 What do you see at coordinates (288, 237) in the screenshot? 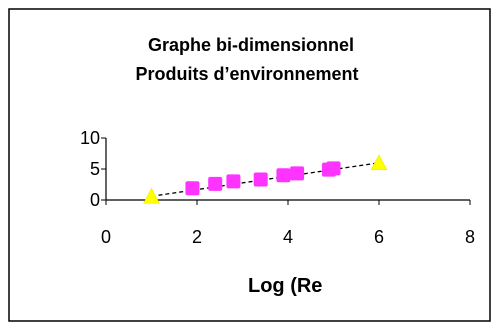
I see `x-tick-label: 4` at bounding box center [288, 237].